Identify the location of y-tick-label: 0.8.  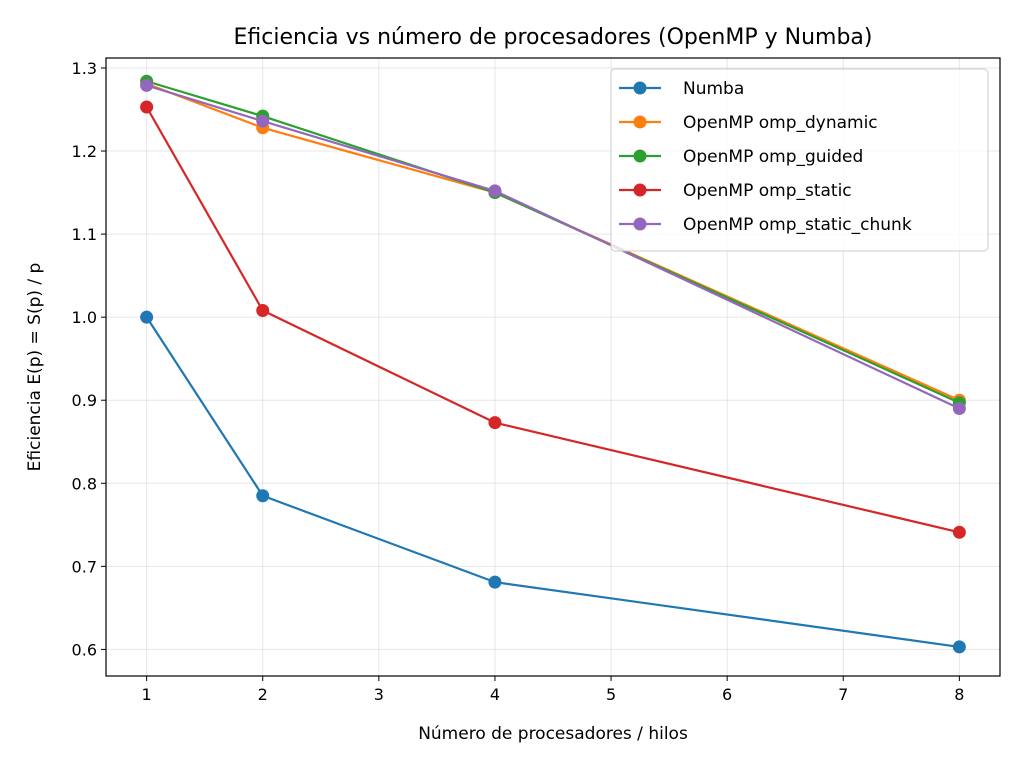
(84, 483).